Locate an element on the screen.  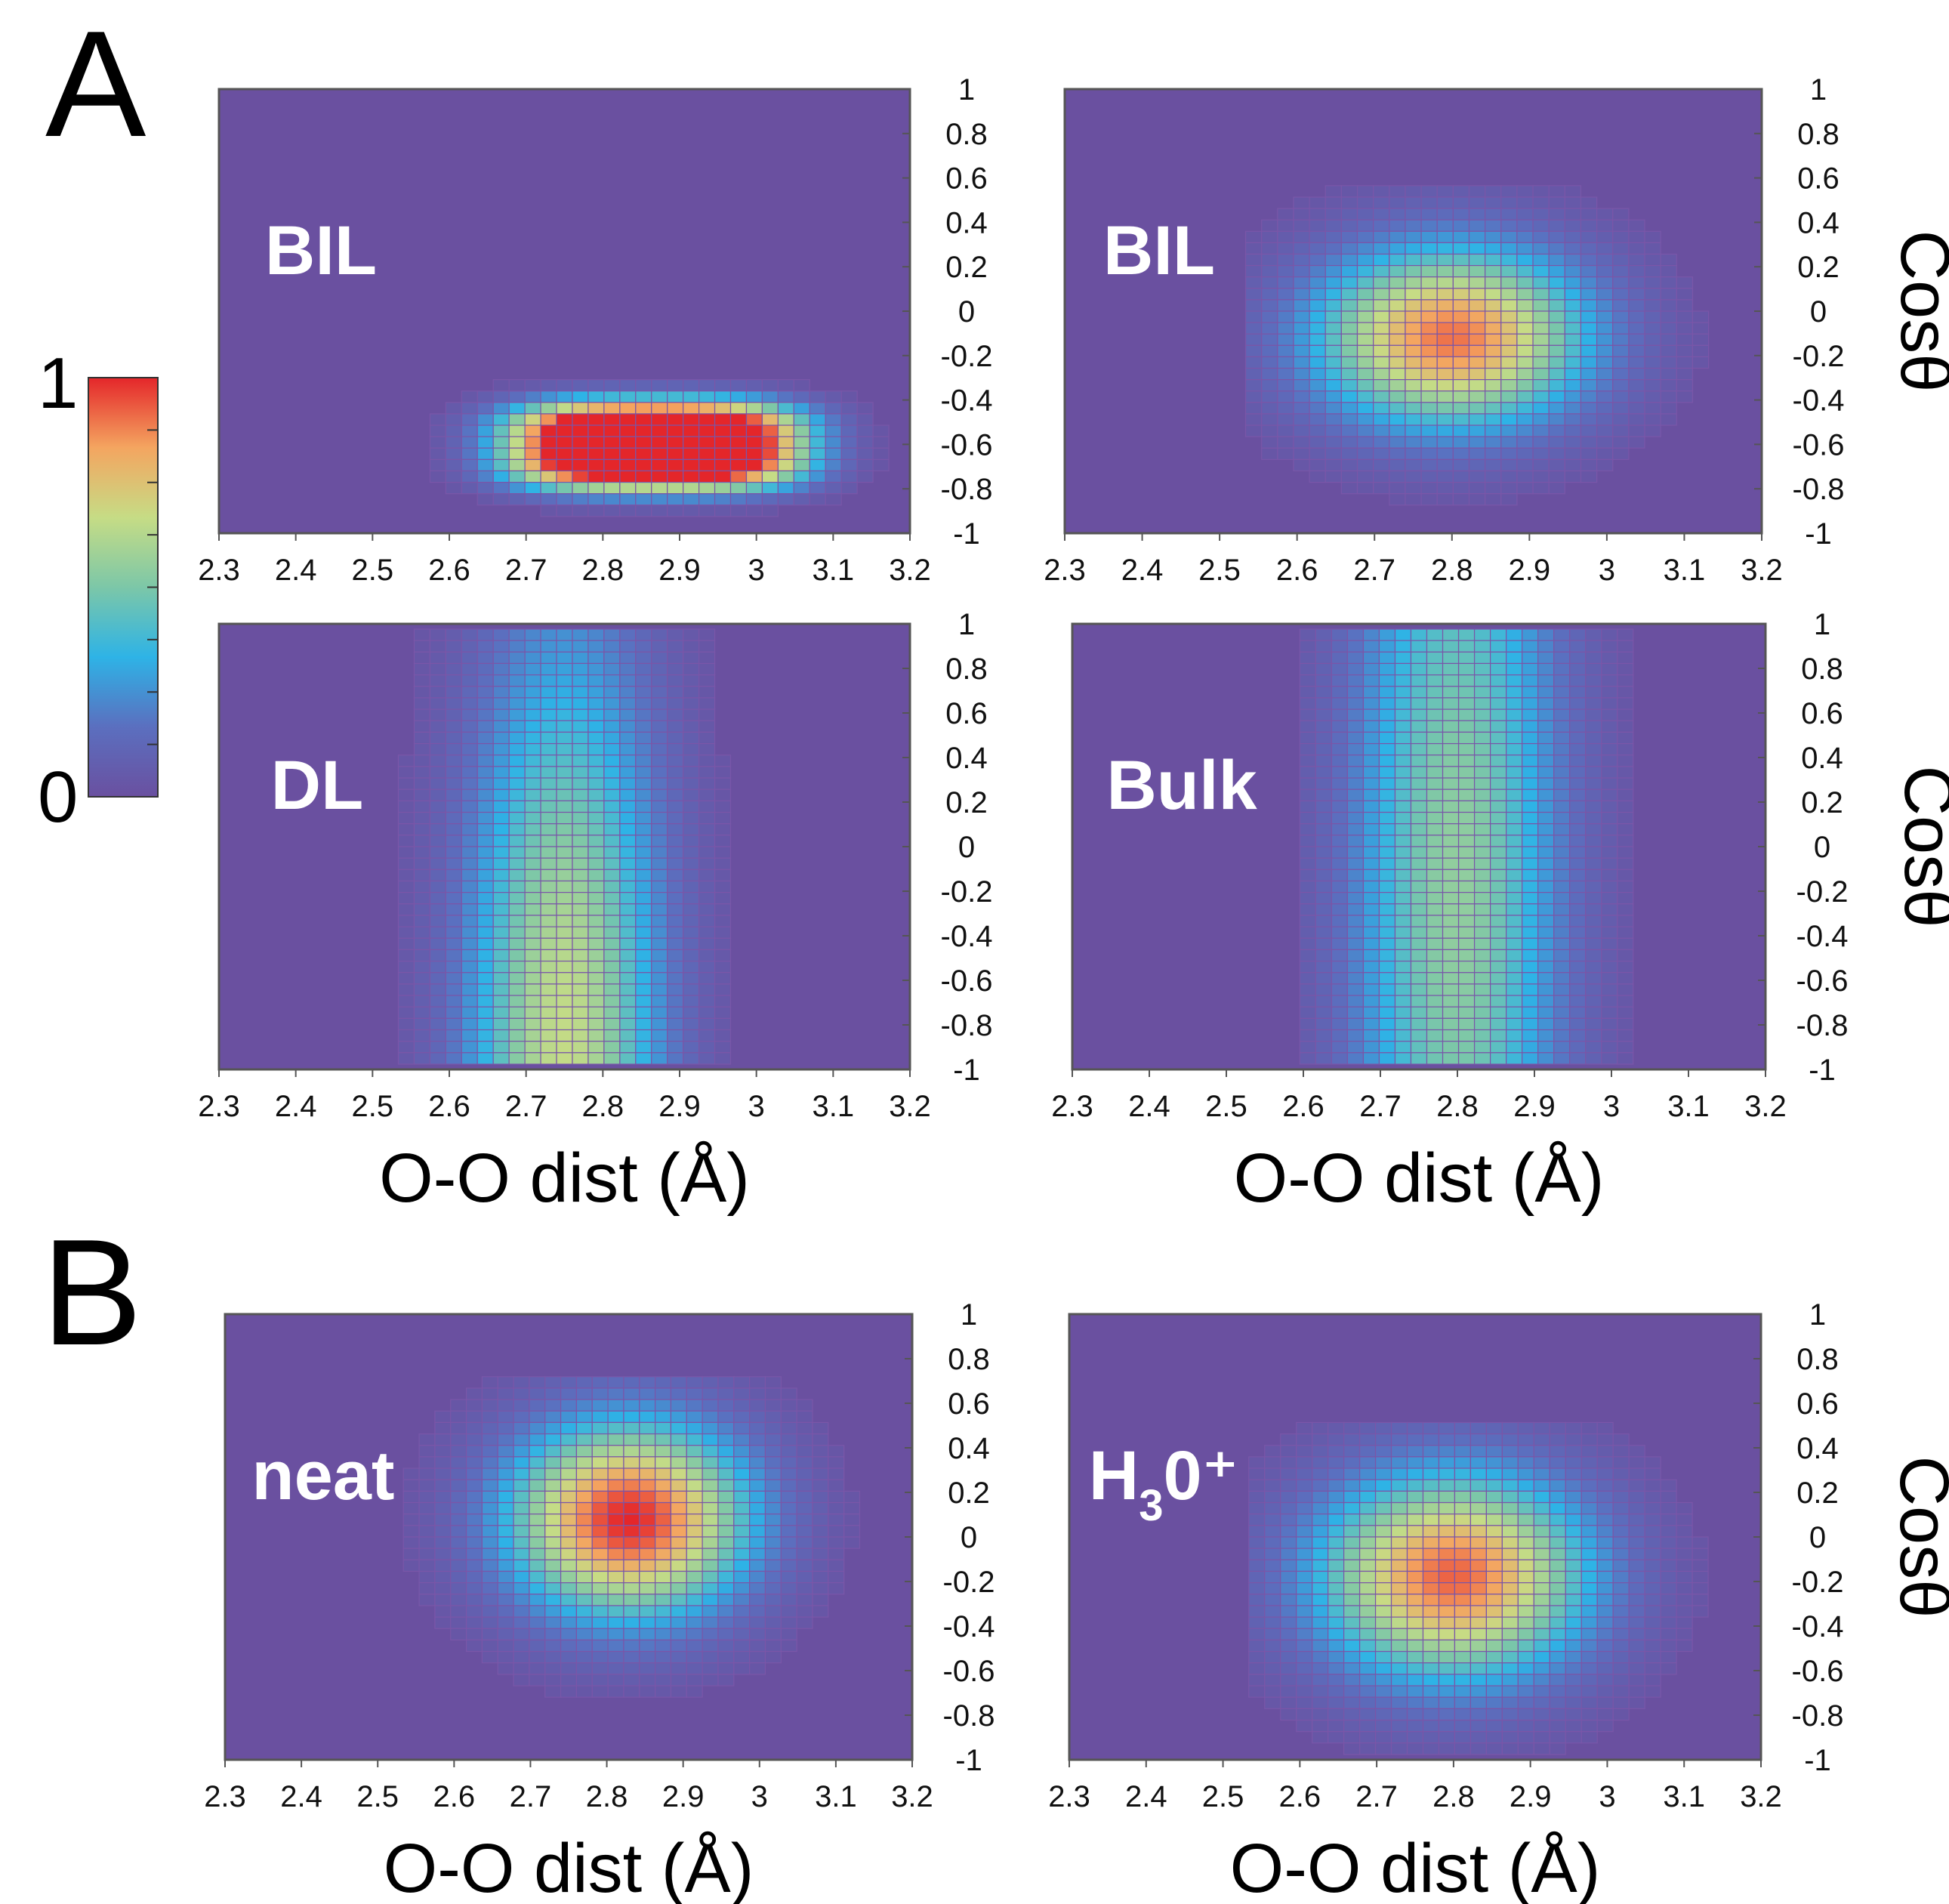
y-tick-label: 0.4 is located at coordinates (1819, 222).